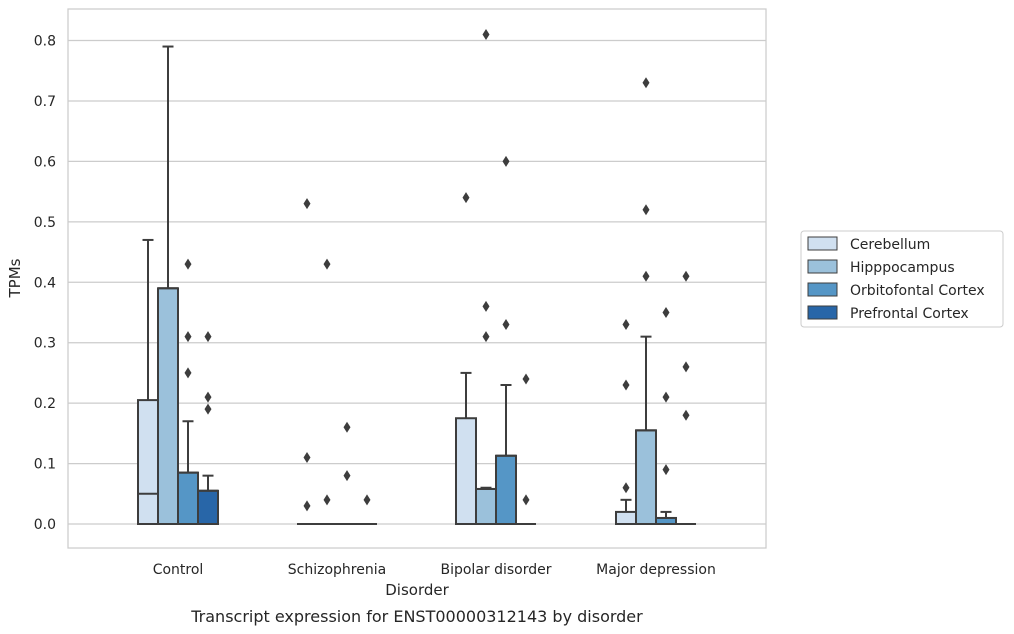  What do you see at coordinates (337, 570) in the screenshot?
I see `x-tick-label: Schizophrenia` at bounding box center [337, 570].